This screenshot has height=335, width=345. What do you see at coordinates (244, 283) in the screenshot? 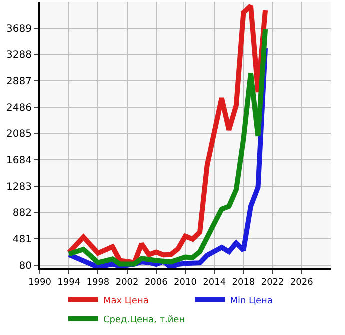
I see `x-tick-label: 2018` at bounding box center [244, 283].